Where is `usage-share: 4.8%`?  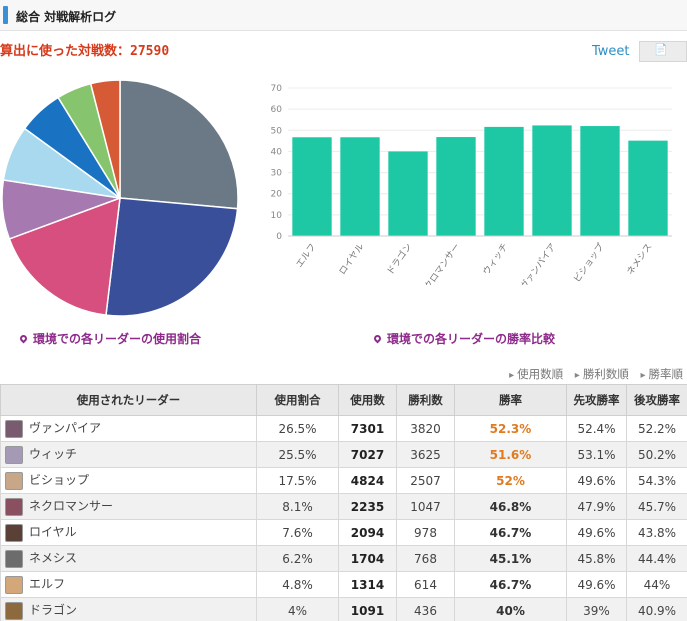 usage-share: 4.8% is located at coordinates (297, 584).